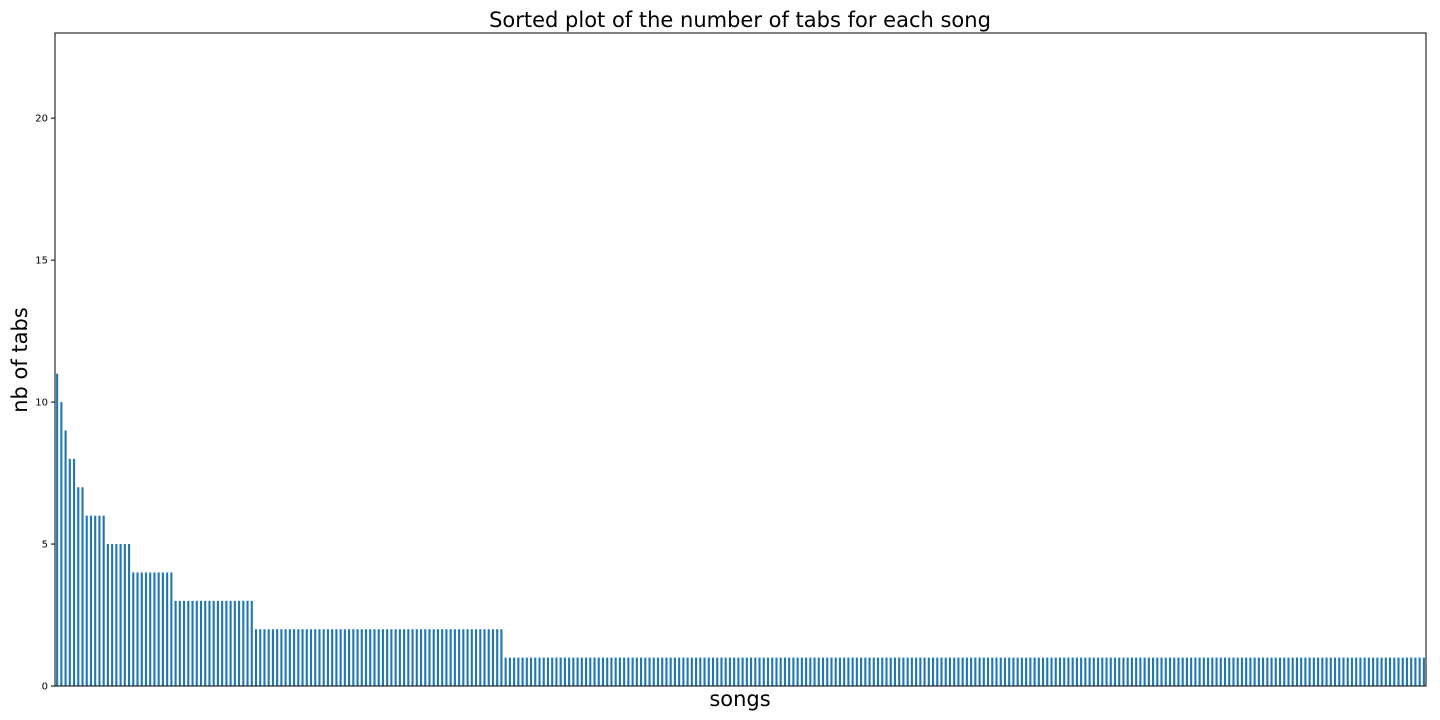 Image resolution: width=1440 pixels, height=720 pixels. What do you see at coordinates (45, 545) in the screenshot?
I see `y-tick-label: 5` at bounding box center [45, 545].